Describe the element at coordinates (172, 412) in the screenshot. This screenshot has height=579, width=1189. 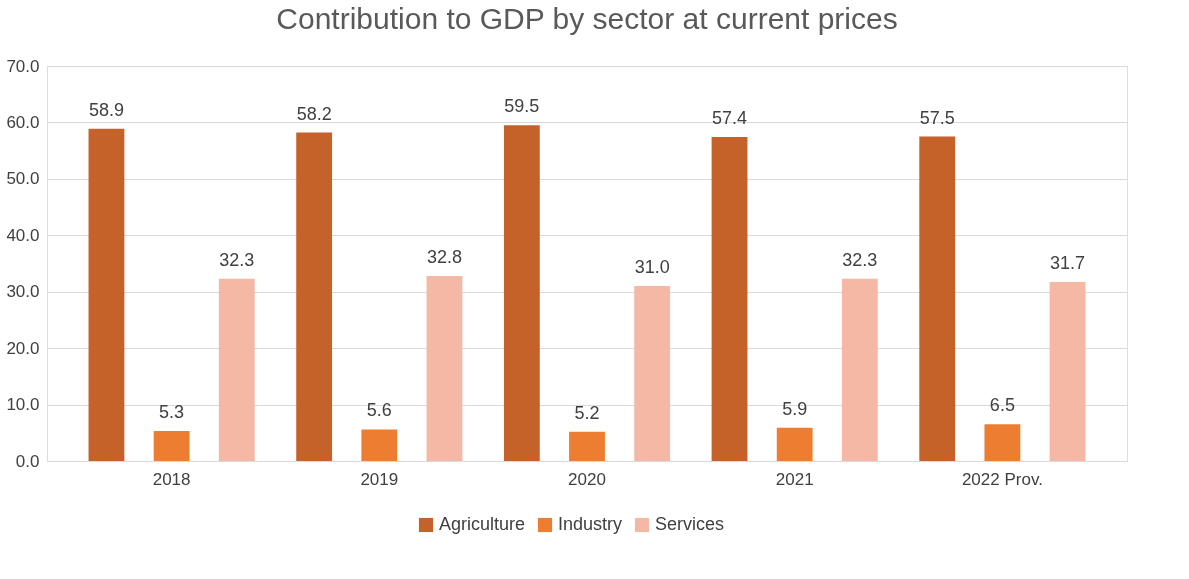
I see `data-label: 5.3` at that location.